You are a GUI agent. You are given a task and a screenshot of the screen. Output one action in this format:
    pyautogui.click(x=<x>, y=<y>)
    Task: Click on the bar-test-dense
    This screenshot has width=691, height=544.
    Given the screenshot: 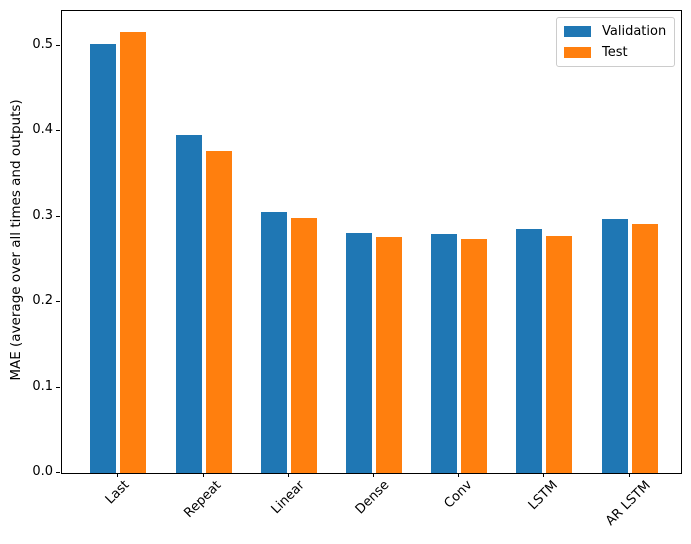 What is the action you would take?
    pyautogui.click(x=388, y=355)
    